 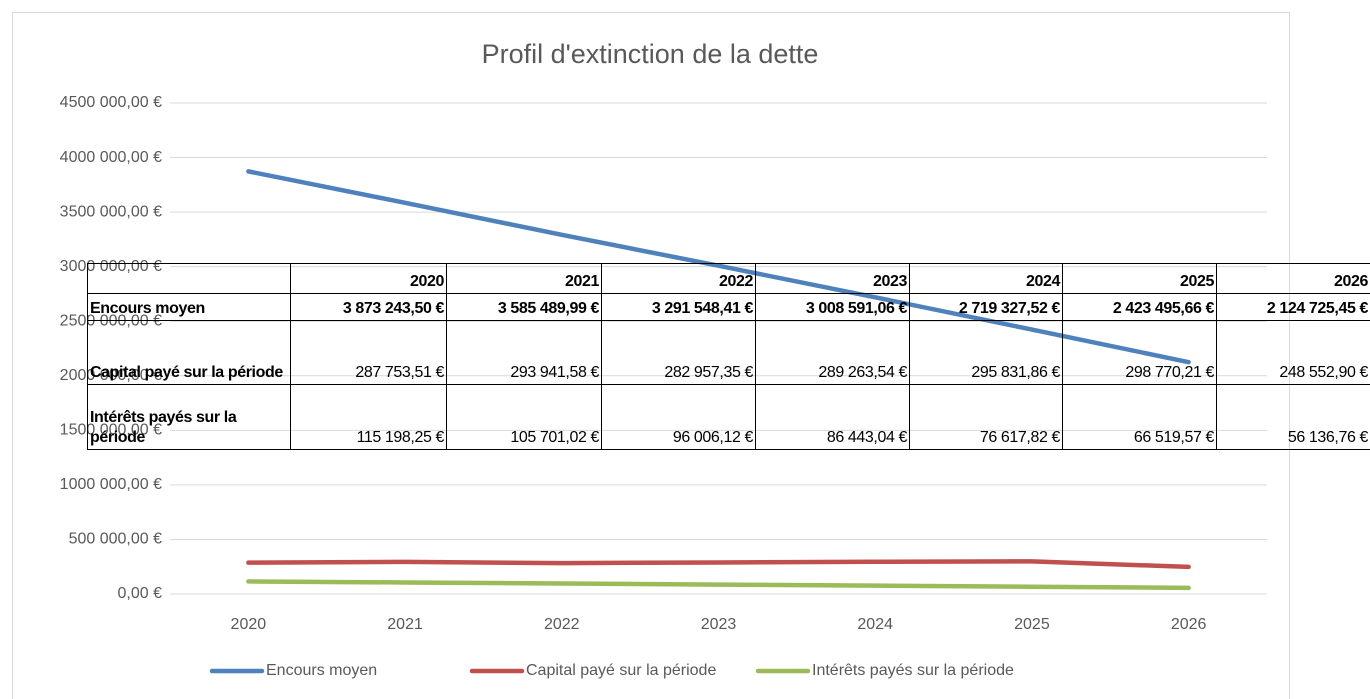 I want to click on y-tick-label: 3500 000,00 €, so click(x=111, y=211).